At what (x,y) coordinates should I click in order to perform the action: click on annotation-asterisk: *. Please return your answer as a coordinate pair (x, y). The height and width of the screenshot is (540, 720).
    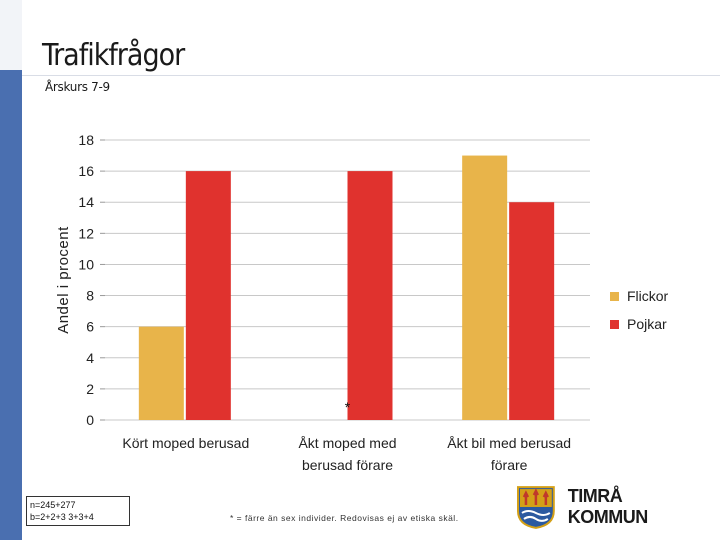
    Looking at the image, I should click on (348, 407).